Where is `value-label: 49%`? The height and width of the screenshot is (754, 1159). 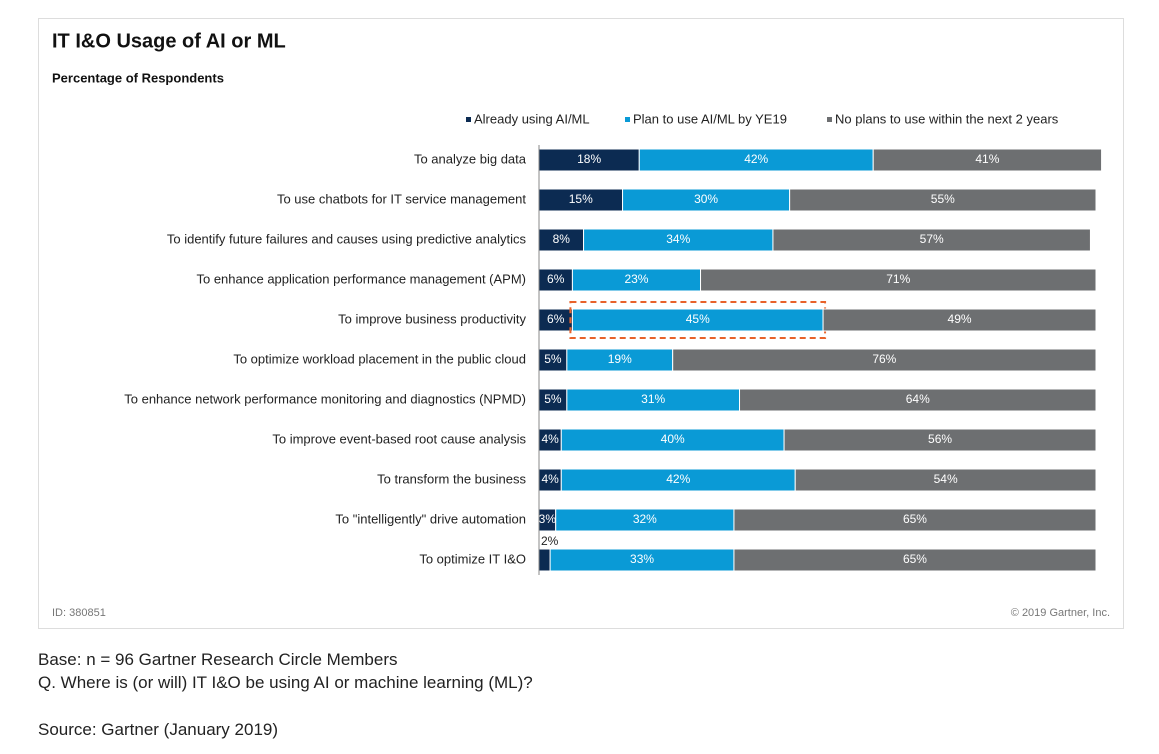
value-label: 49% is located at coordinates (960, 319).